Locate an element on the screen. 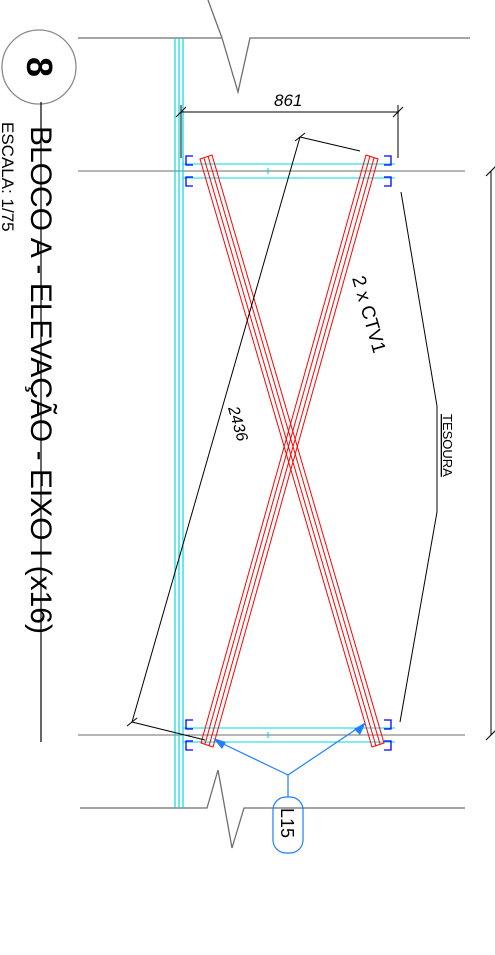  detail-number: 8 is located at coordinates (39, 67).